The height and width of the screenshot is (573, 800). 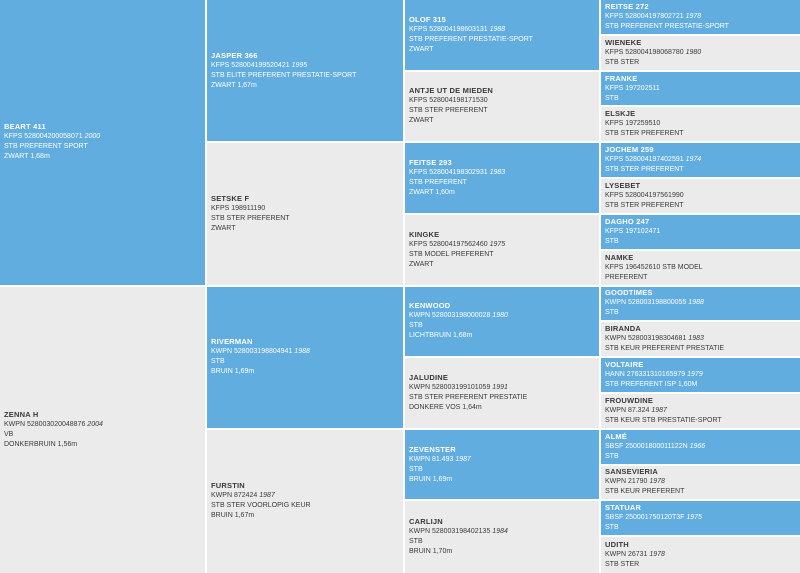 I want to click on pedigree-cell-g4-6: DAGHO 247 KFPS 197102471 STB, so click(x=700, y=231).